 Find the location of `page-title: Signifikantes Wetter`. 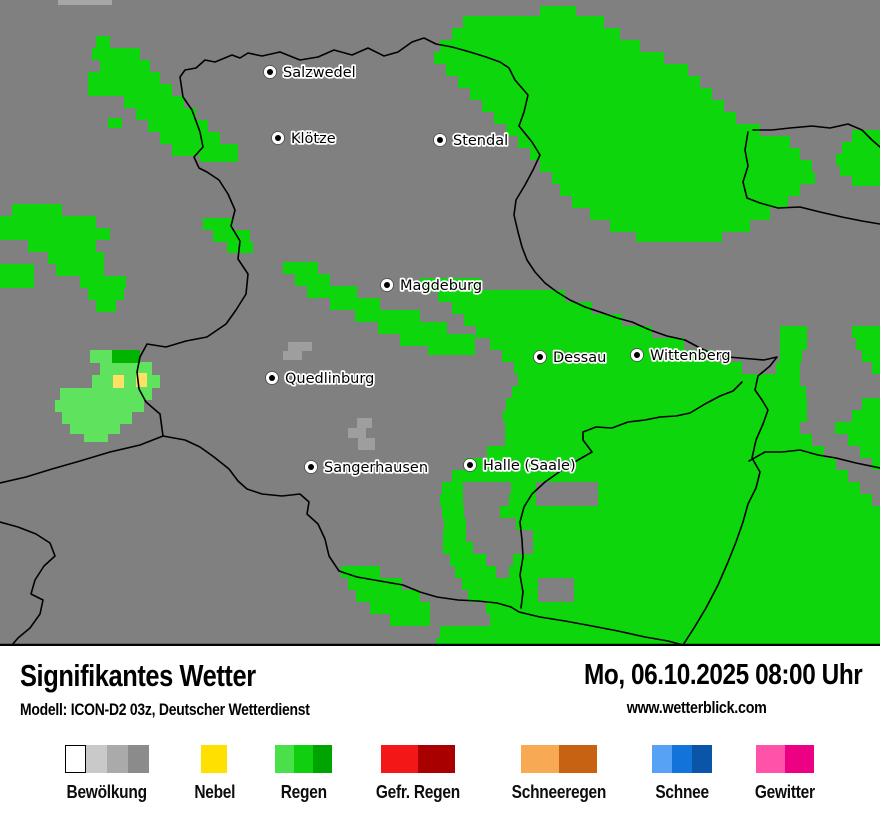

page-title: Signifikantes Wetter is located at coordinates (138, 675).